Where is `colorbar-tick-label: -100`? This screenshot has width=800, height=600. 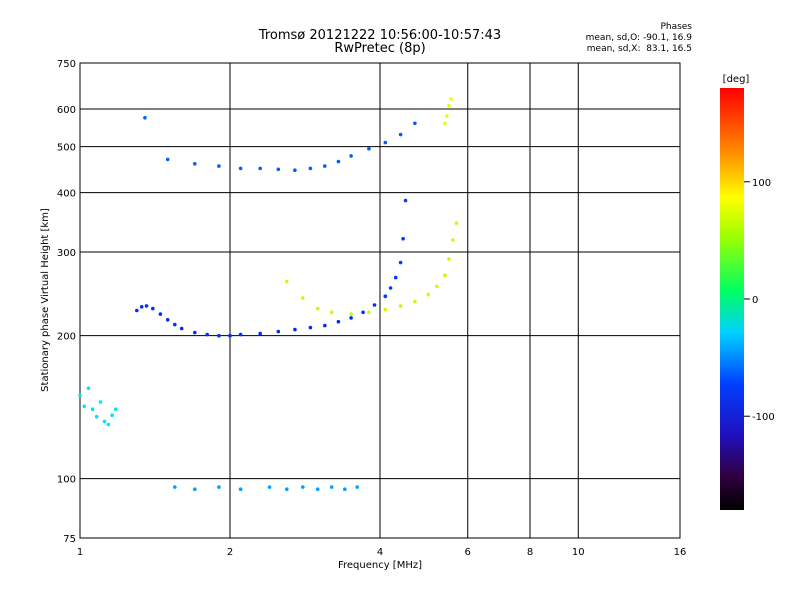
colorbar-tick-label: -100 is located at coordinates (763, 417).